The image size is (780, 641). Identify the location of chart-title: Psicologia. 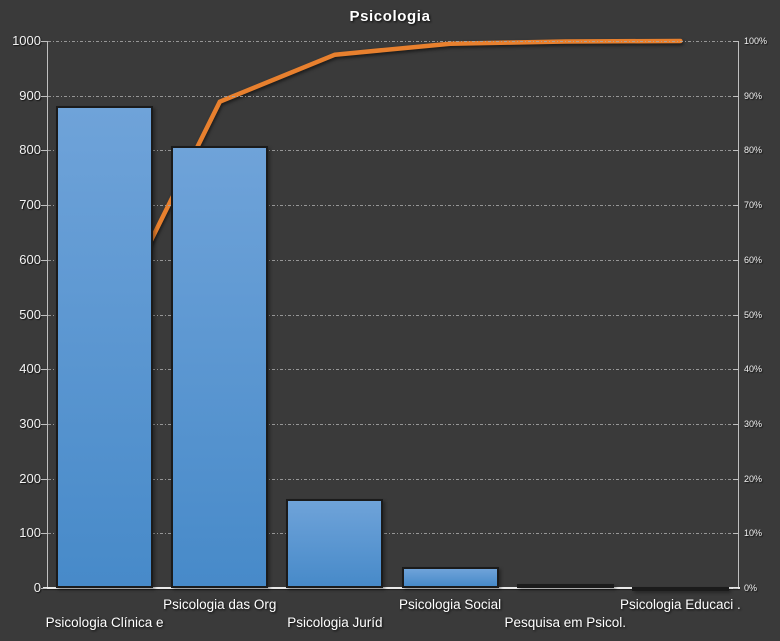
(390, 16).